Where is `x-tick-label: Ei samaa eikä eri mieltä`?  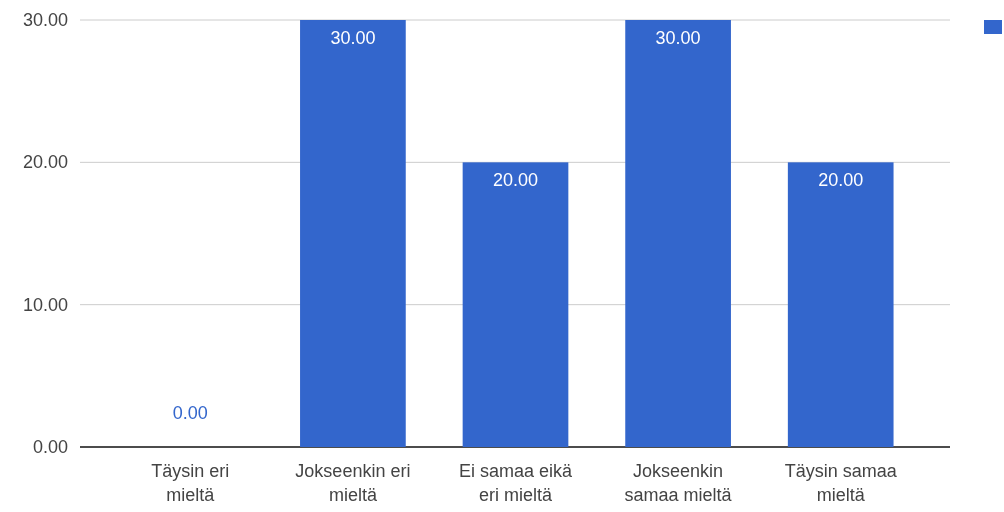
x-tick-label: Ei samaa eikä eri mieltä is located at coordinates (516, 483).